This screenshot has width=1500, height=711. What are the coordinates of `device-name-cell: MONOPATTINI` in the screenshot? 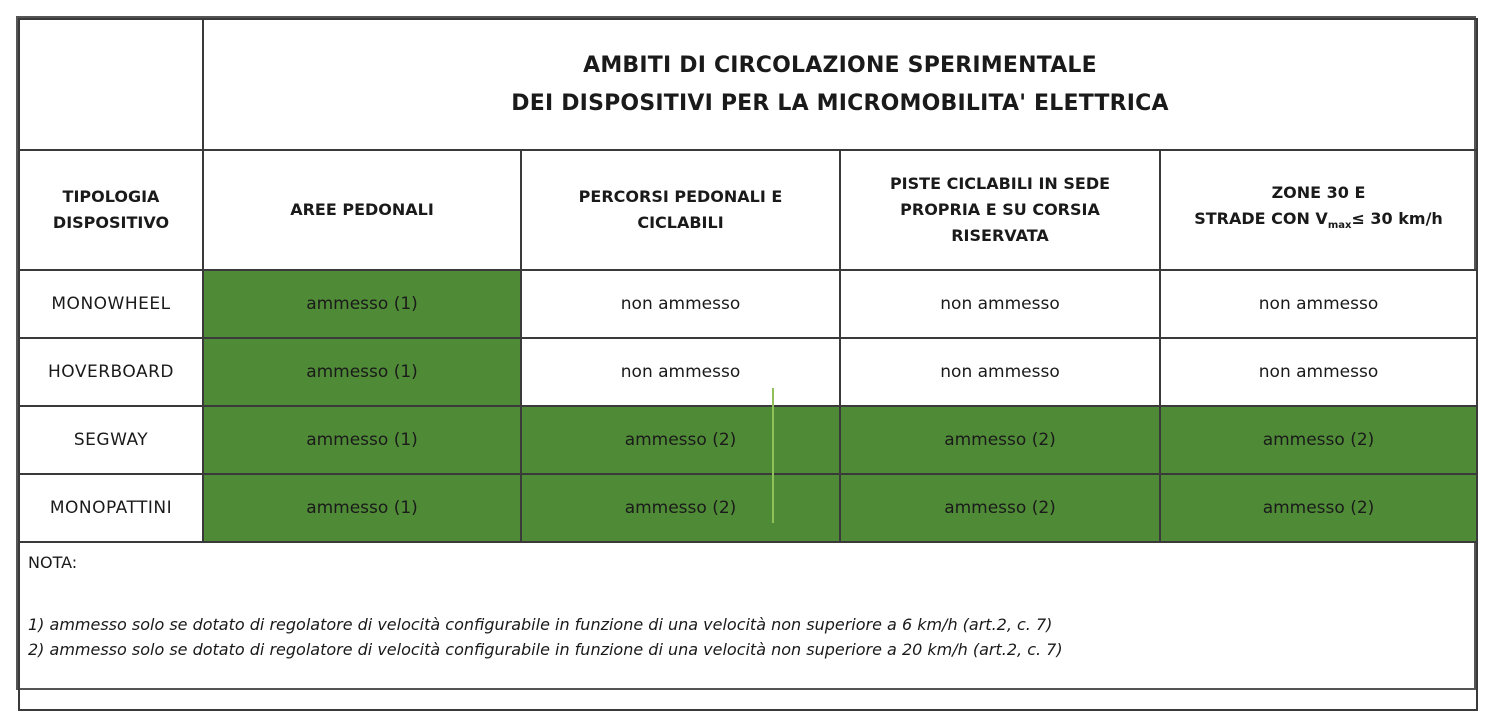 It's located at (111, 508).